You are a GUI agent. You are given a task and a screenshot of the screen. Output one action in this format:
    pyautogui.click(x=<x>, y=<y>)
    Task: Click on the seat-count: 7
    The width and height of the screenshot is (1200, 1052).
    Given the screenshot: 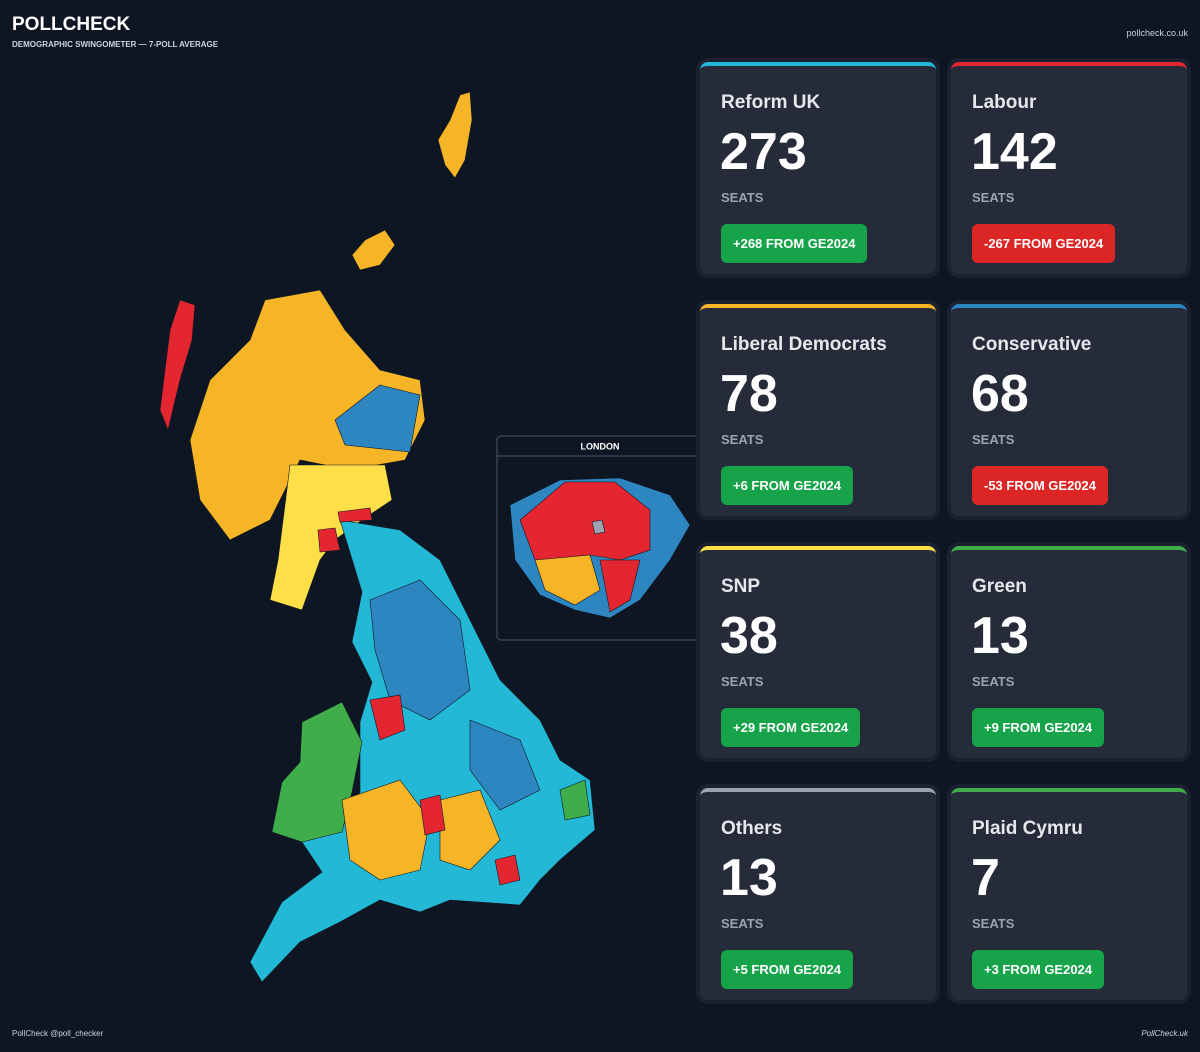 What is the action you would take?
    pyautogui.click(x=985, y=878)
    